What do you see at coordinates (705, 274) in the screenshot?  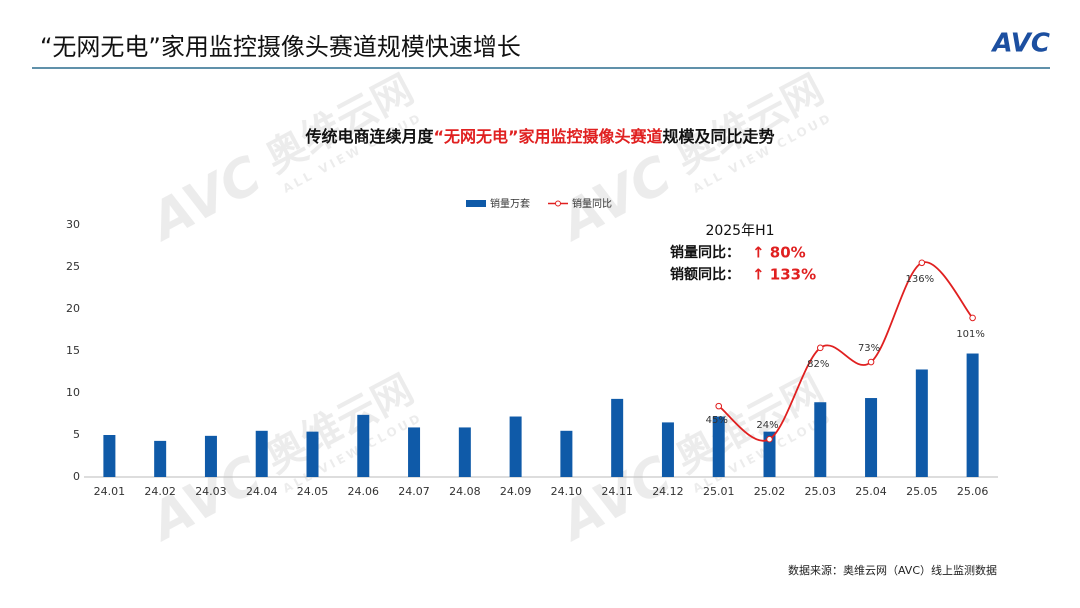 I see `annotation-label: 销额同比：` at bounding box center [705, 274].